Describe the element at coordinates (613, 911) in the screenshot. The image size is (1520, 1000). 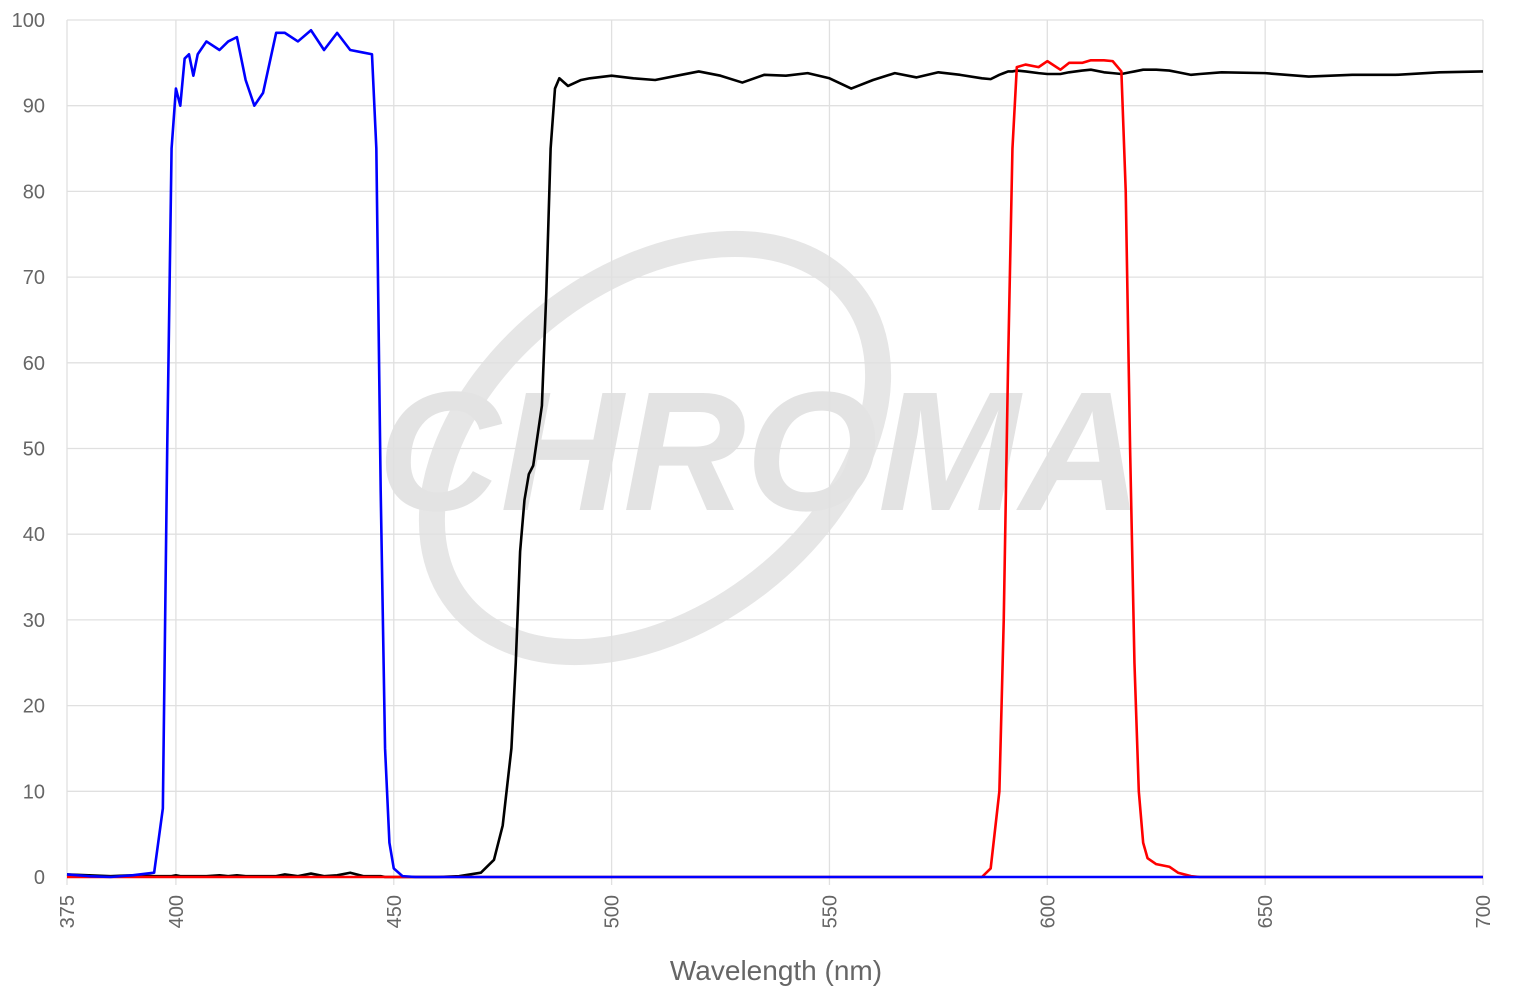
I see `x-tick-label: 500` at that location.